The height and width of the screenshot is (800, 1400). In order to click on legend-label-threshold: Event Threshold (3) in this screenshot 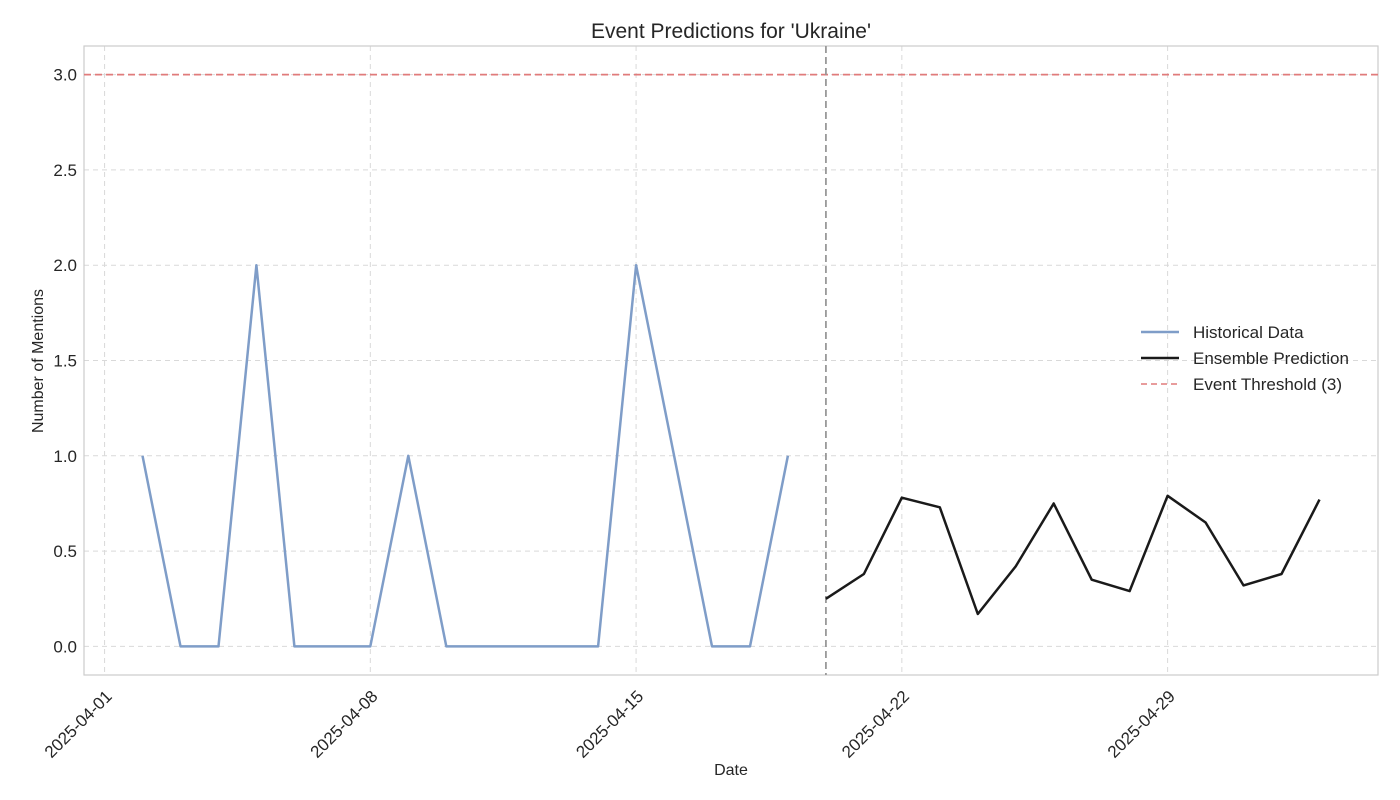, I will do `click(1267, 384)`.